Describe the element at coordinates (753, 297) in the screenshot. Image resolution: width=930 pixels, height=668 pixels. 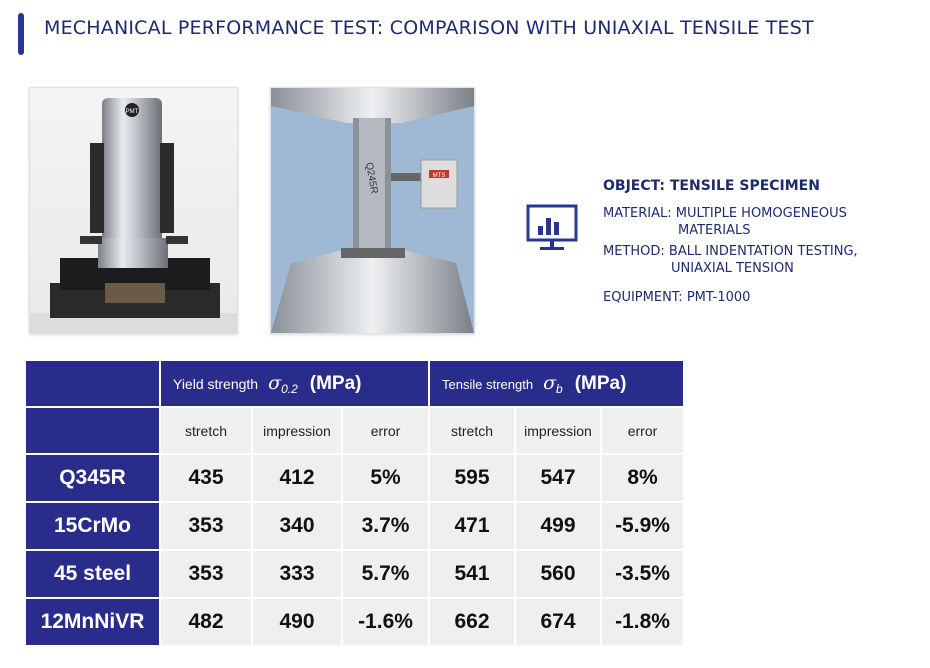
I see `equipment-line: EQUIPMENT: PMT-1000` at that location.